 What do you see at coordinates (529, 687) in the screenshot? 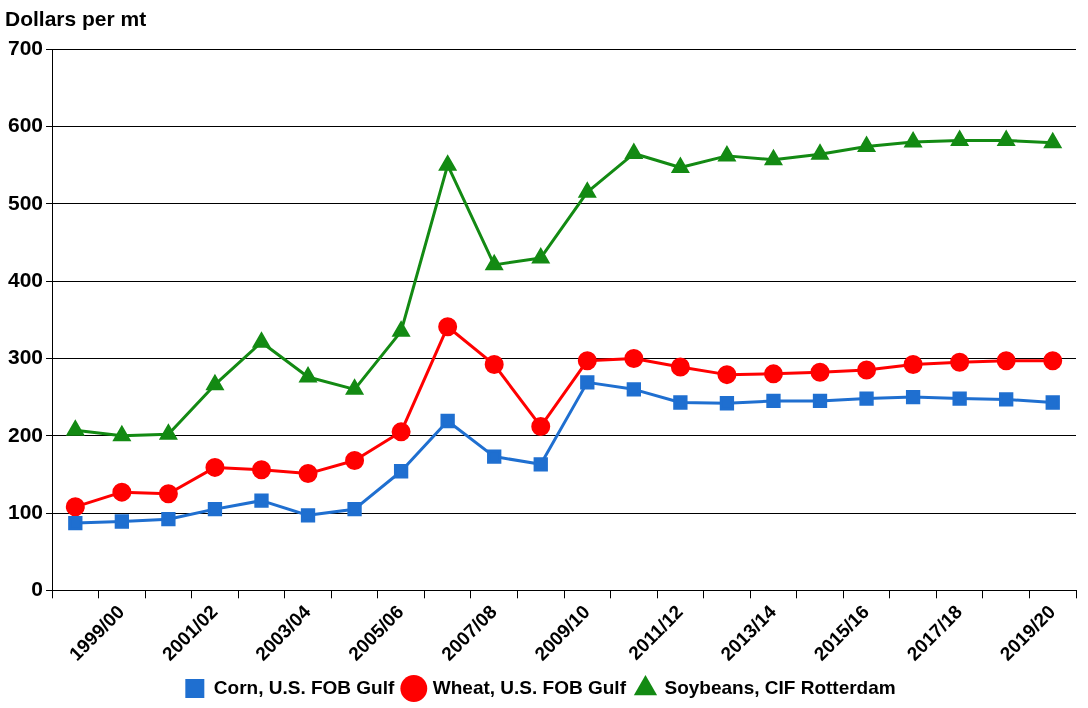
I see `legend-label: Wheat, U.S. FOB Gulf` at bounding box center [529, 687].